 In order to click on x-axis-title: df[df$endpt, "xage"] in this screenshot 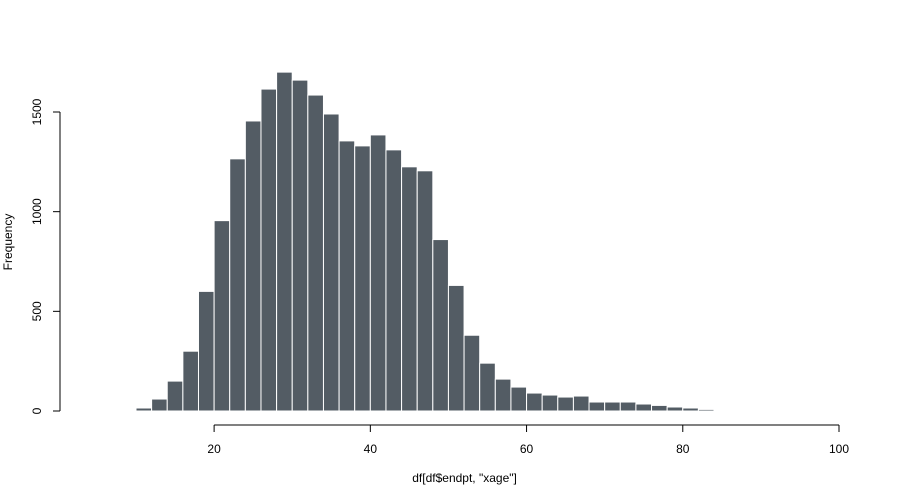, I will do `click(464, 478)`.